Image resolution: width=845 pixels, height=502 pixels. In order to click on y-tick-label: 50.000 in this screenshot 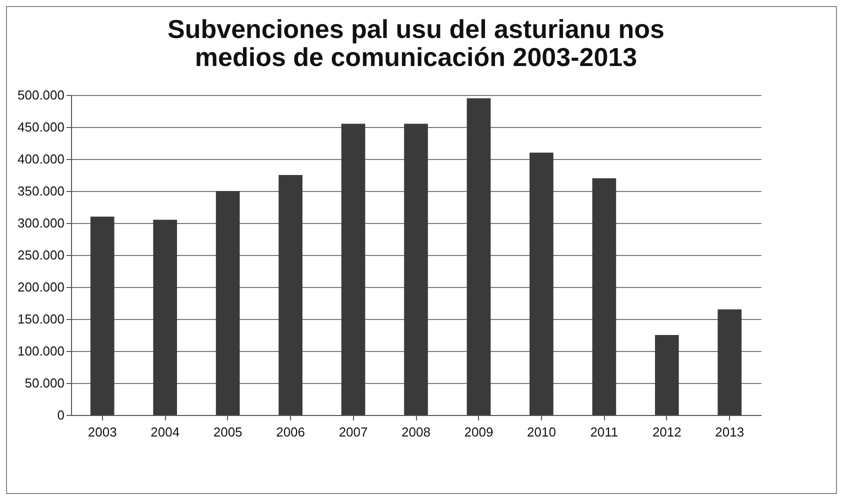, I will do `click(44, 383)`.